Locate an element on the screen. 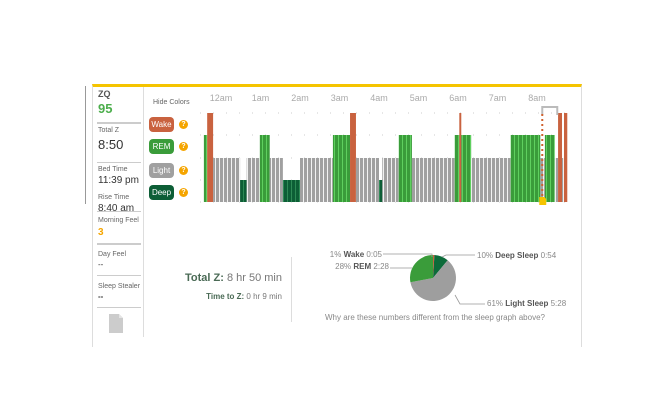  sleep-stealer-value: -- is located at coordinates (101, 296).